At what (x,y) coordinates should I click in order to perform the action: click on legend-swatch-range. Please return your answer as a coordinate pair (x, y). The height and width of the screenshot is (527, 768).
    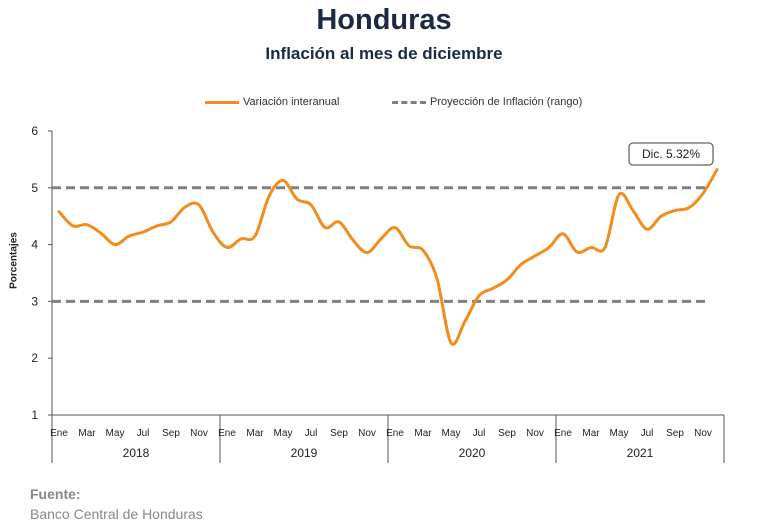
    Looking at the image, I should click on (409, 102).